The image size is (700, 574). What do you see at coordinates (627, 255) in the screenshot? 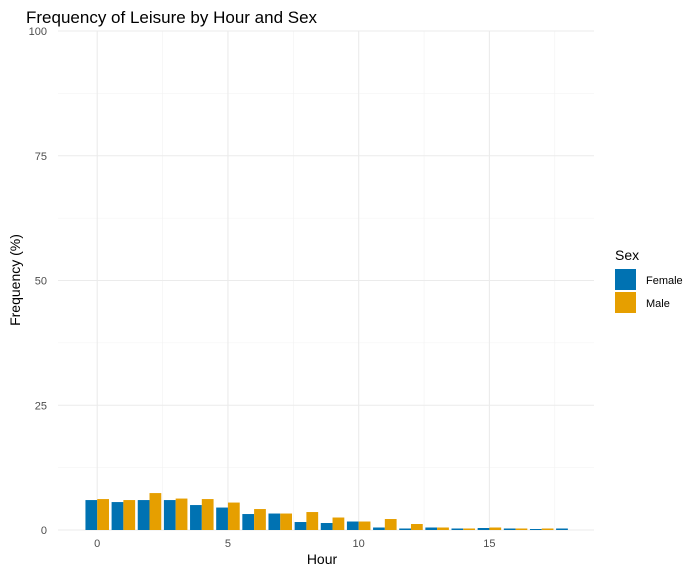
I see `legend-title: Sex` at bounding box center [627, 255].